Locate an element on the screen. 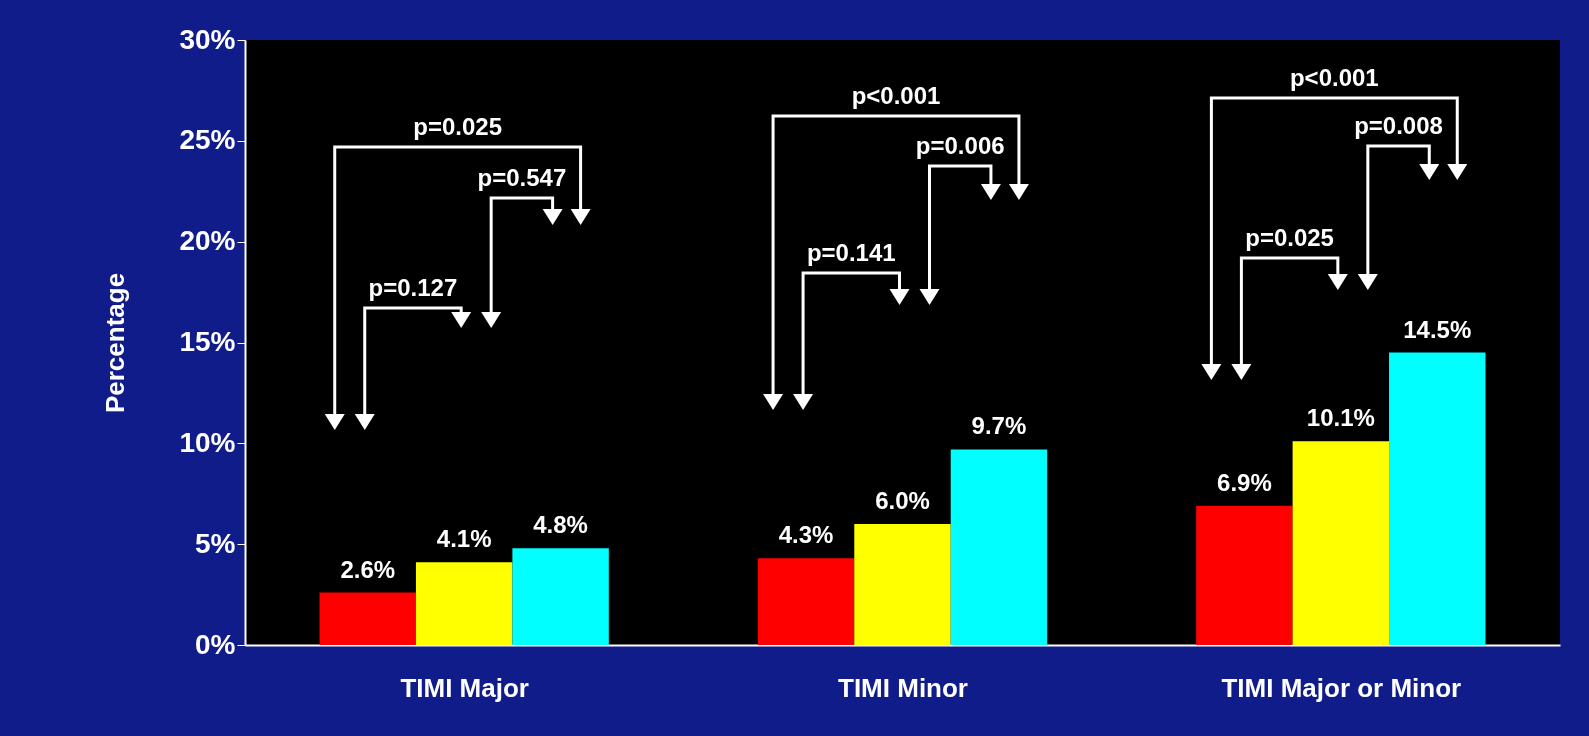 The image size is (1589, 736). data-label: 4.8% is located at coordinates (560, 525).